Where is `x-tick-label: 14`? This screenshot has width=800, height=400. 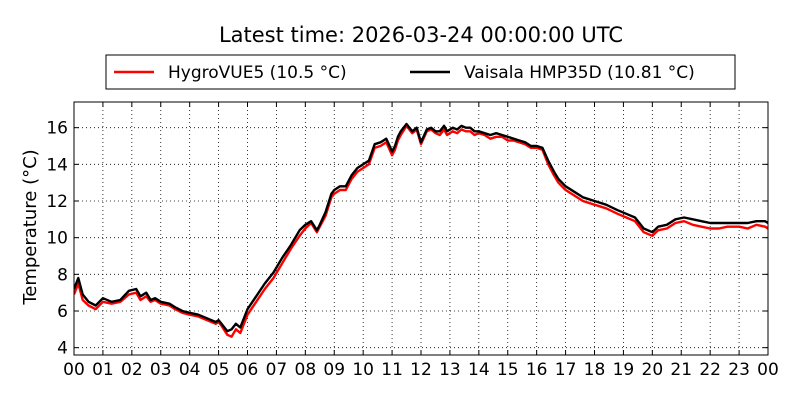 x-tick-label: 14 is located at coordinates (479, 370).